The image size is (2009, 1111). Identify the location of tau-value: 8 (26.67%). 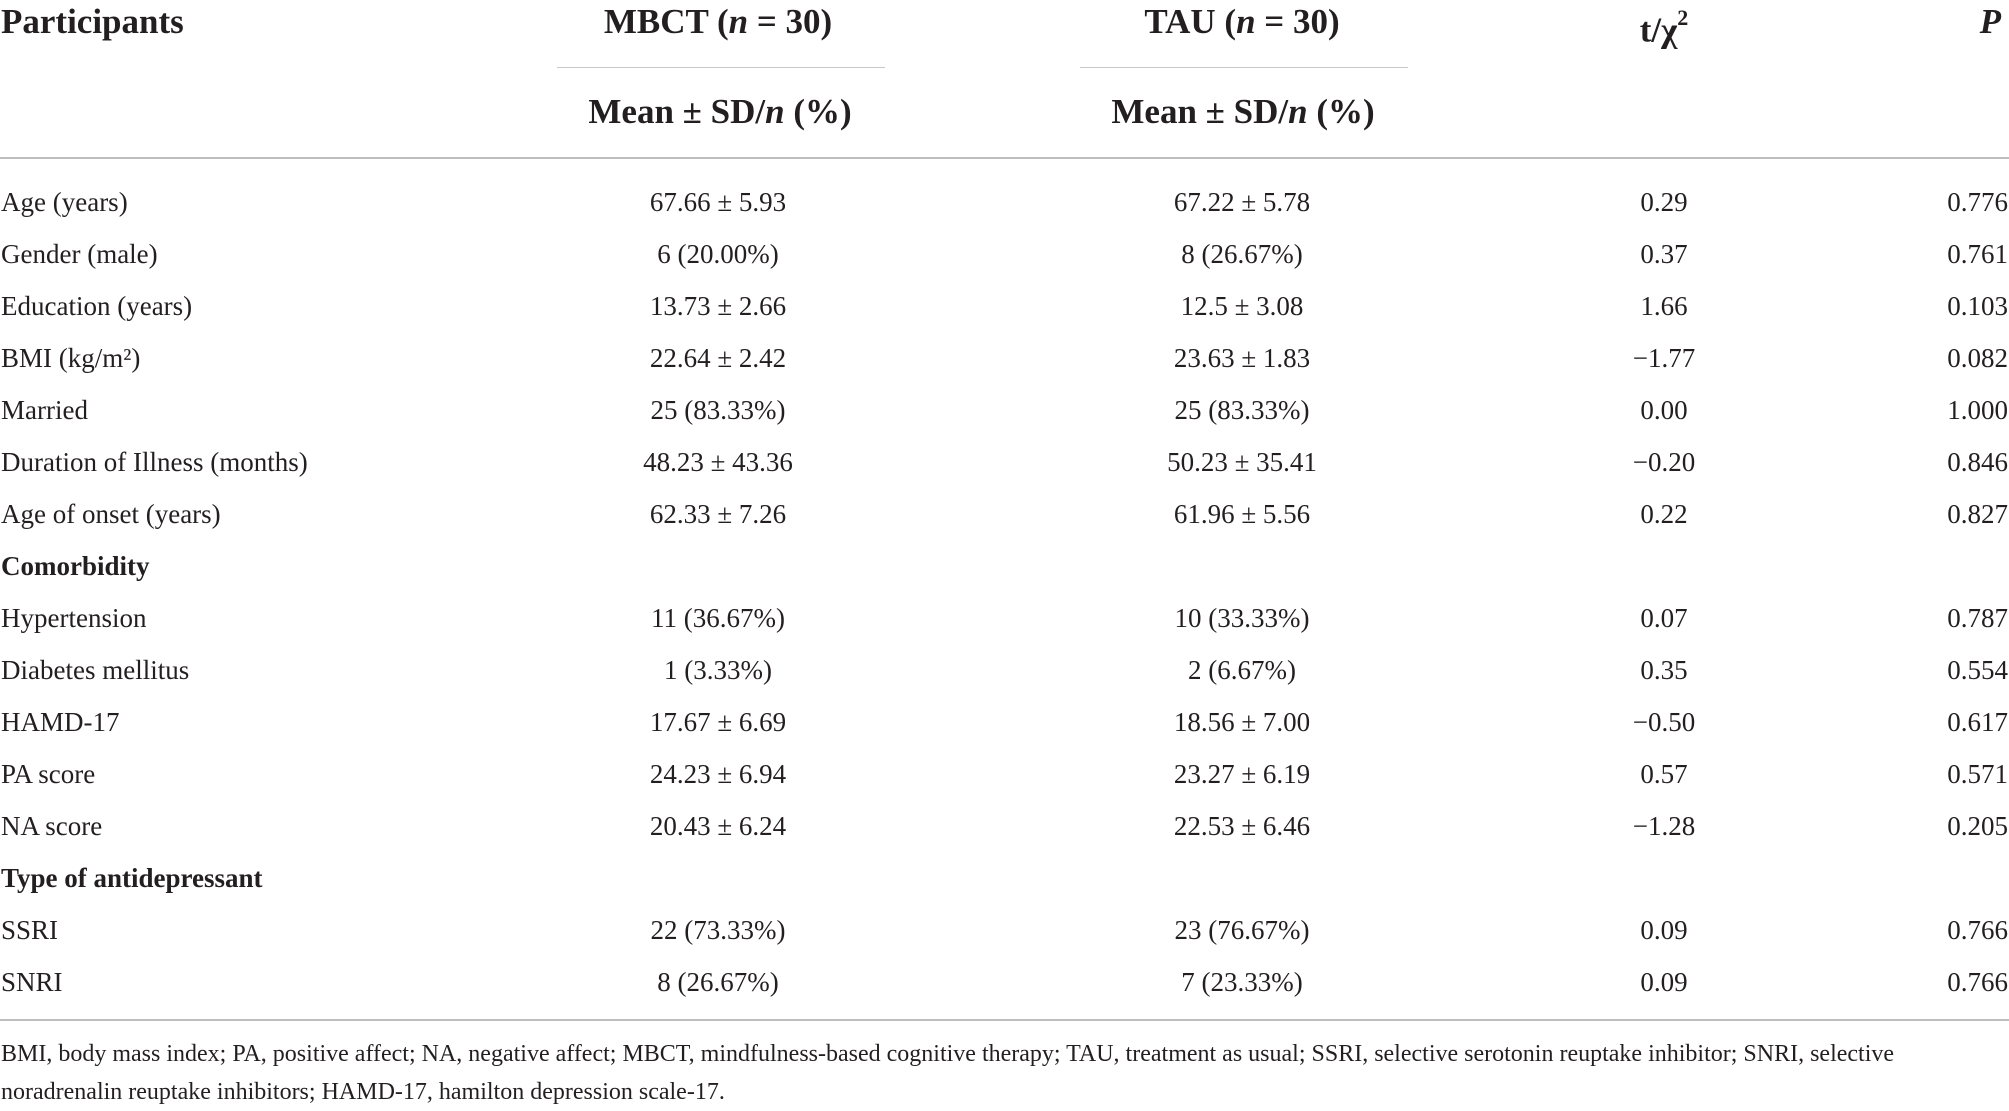
(1242, 254).